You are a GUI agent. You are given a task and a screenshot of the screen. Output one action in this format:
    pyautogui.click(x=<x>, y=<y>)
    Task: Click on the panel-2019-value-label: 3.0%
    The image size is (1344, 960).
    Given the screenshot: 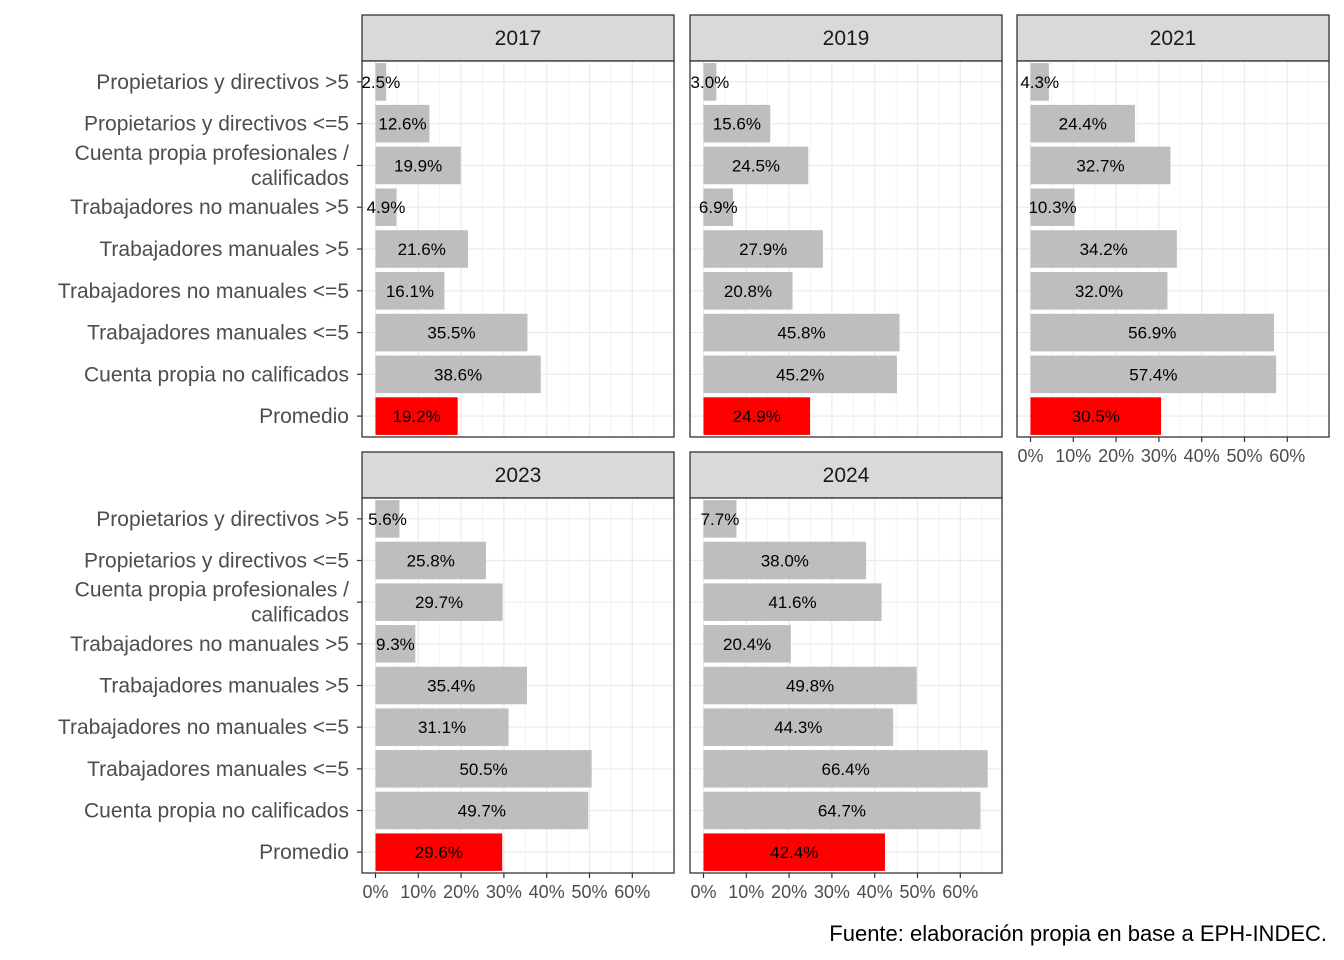 What is the action you would take?
    pyautogui.click(x=710, y=82)
    